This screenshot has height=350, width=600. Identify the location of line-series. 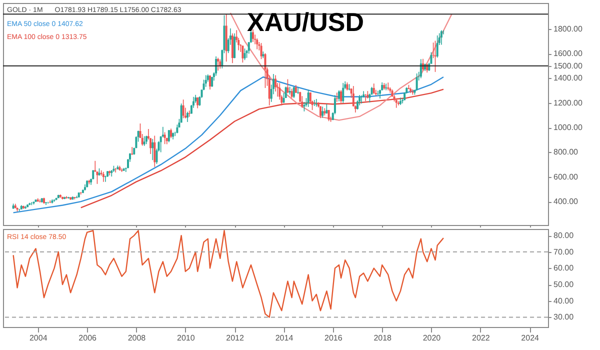
(341, 66).